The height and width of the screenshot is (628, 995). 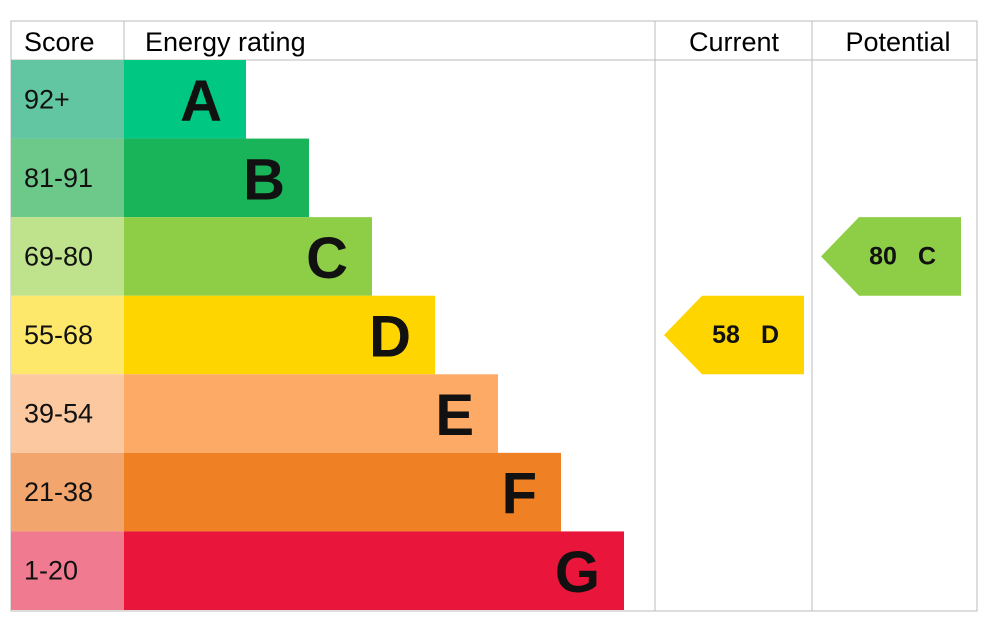 What do you see at coordinates (59, 42) in the screenshot?
I see `header-score: Score` at bounding box center [59, 42].